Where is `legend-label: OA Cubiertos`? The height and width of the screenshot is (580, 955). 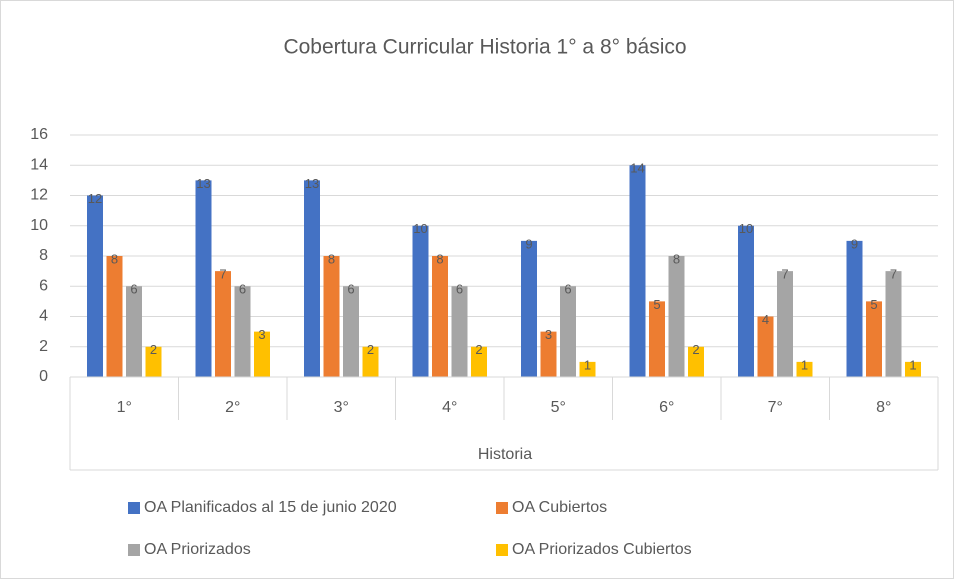 legend-label: OA Cubiertos is located at coordinates (559, 507).